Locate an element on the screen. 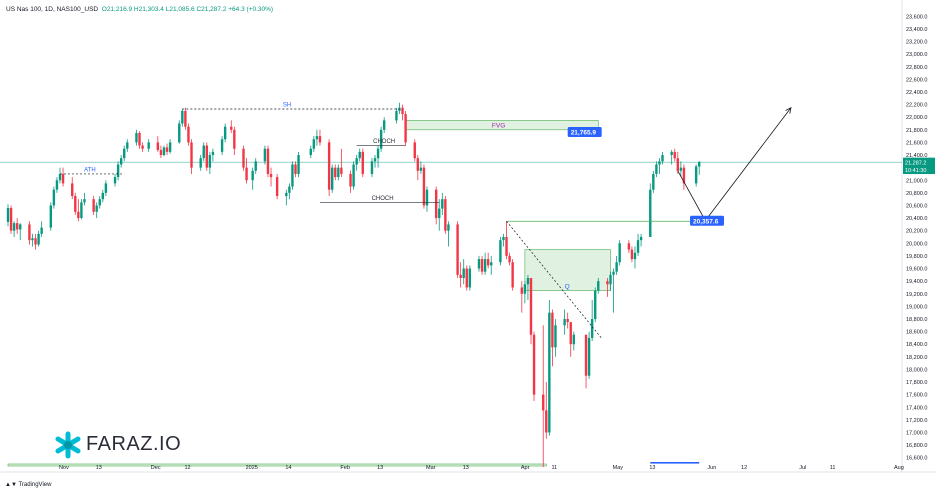 This screenshot has height=497, width=936. y-tick-label: 20,600.0 is located at coordinates (916, 206).